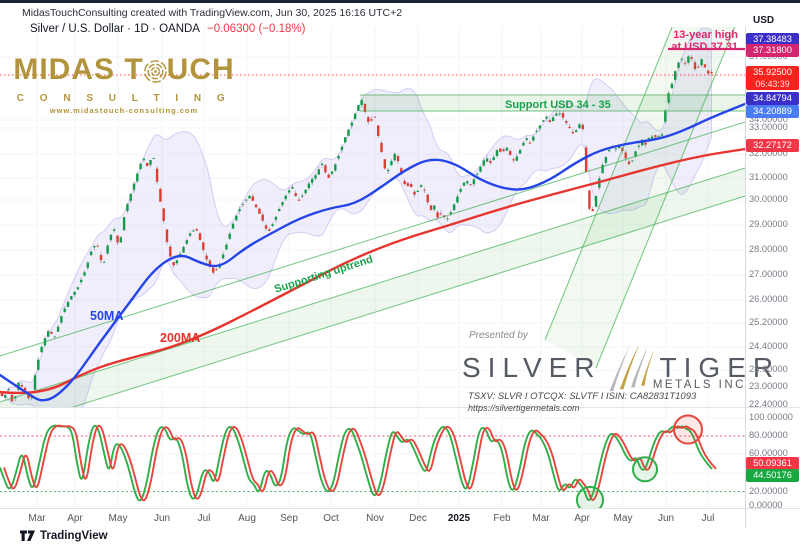 This screenshot has height=549, width=800. I want to click on axis-tick-label: 24.40000, so click(768, 346).